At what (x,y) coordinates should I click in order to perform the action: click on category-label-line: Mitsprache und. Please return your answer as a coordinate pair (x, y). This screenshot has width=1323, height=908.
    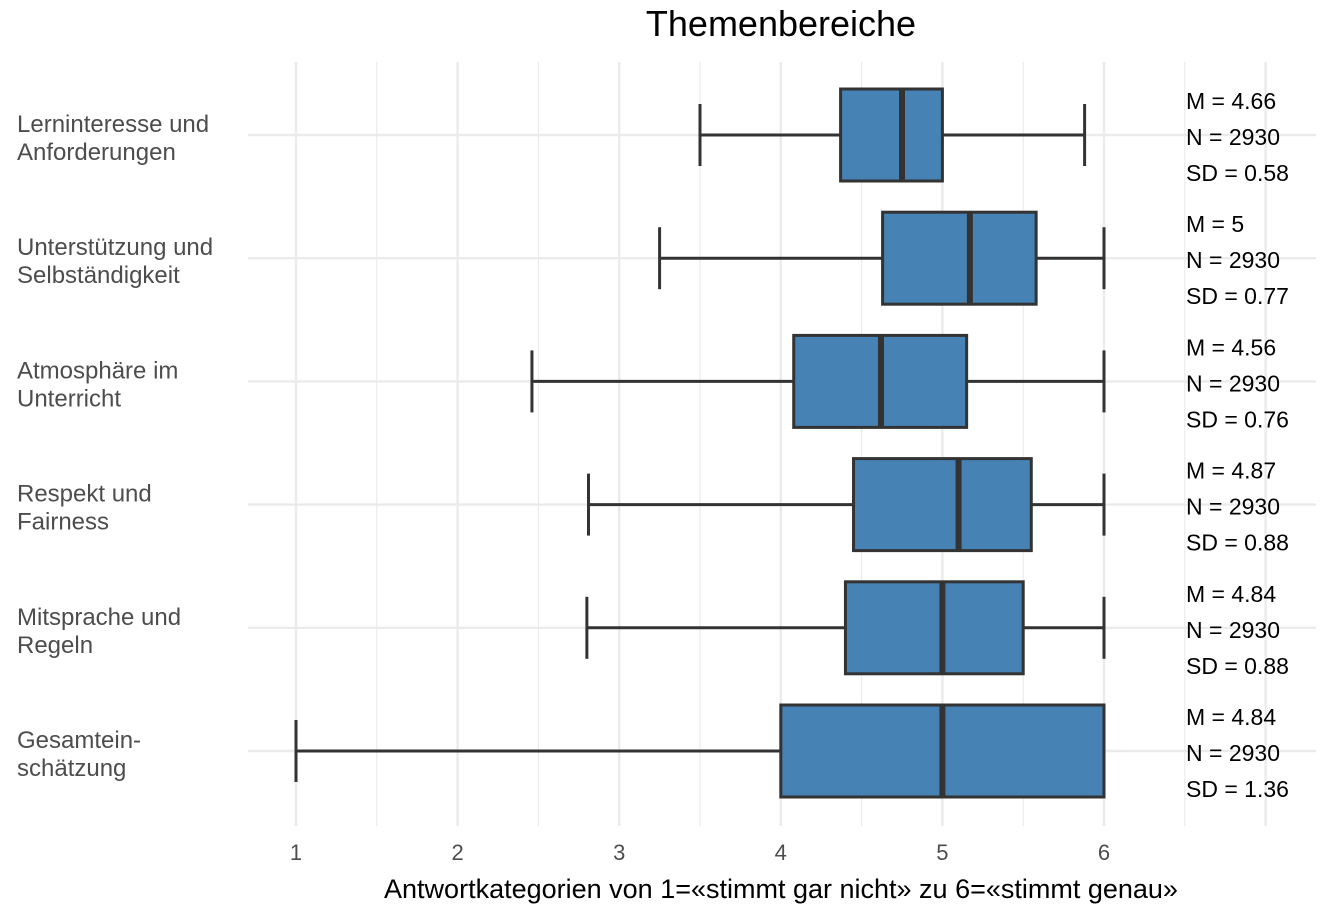
    Looking at the image, I should click on (99, 617).